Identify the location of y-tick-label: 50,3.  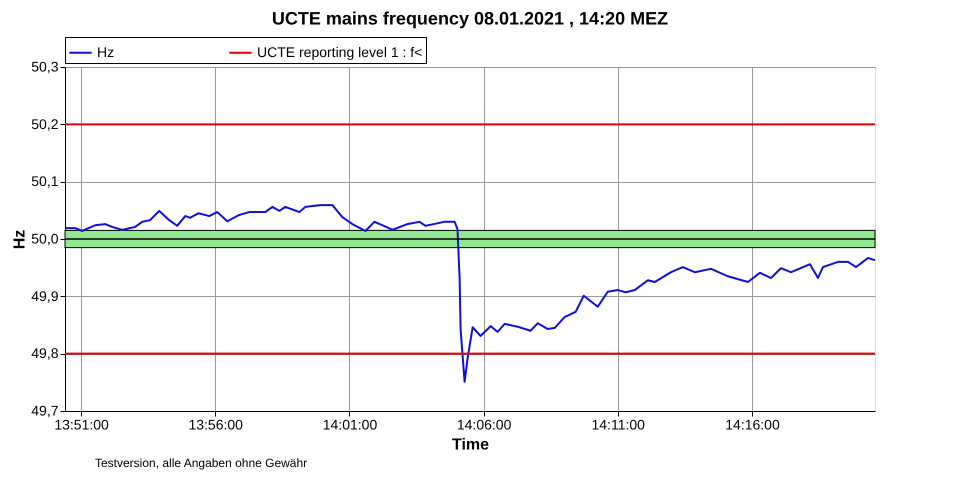
(45, 66).